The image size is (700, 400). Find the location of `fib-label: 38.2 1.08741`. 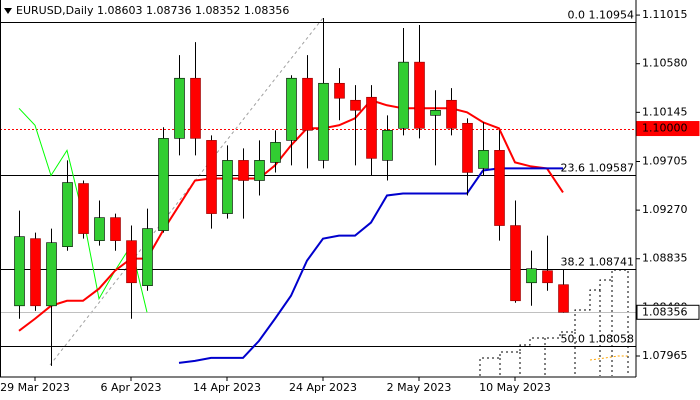

fib-label: 38.2 1.08741 is located at coordinates (597, 262).